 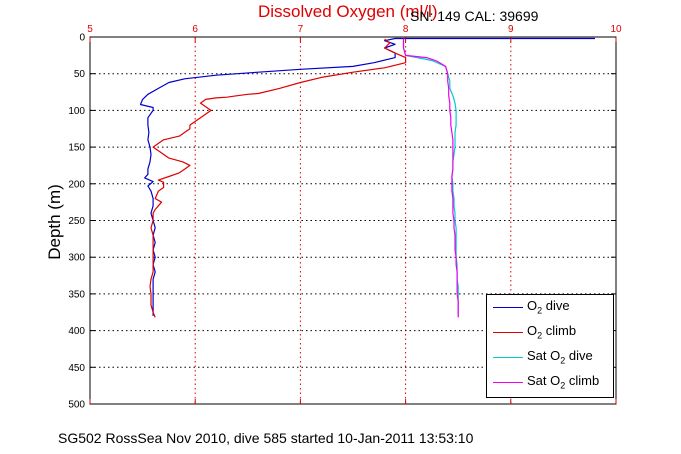 What do you see at coordinates (76, 184) in the screenshot?
I see `y-tick-label: 200` at bounding box center [76, 184].